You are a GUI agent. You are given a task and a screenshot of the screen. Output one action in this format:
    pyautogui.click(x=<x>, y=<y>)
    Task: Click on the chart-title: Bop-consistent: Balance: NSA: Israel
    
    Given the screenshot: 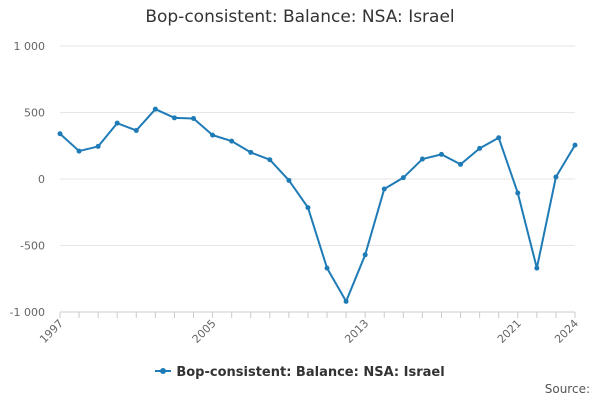 What is the action you would take?
    pyautogui.click(x=300, y=17)
    